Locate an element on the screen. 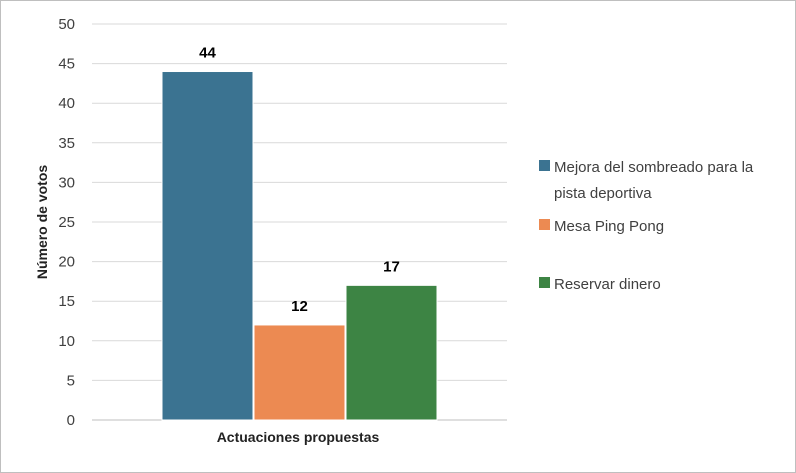 Image resolution: width=796 pixels, height=473 pixels. y-axis-ticks: 0 5 10 15 20 25 30 35 40 45 50 is located at coordinates (66, 222).